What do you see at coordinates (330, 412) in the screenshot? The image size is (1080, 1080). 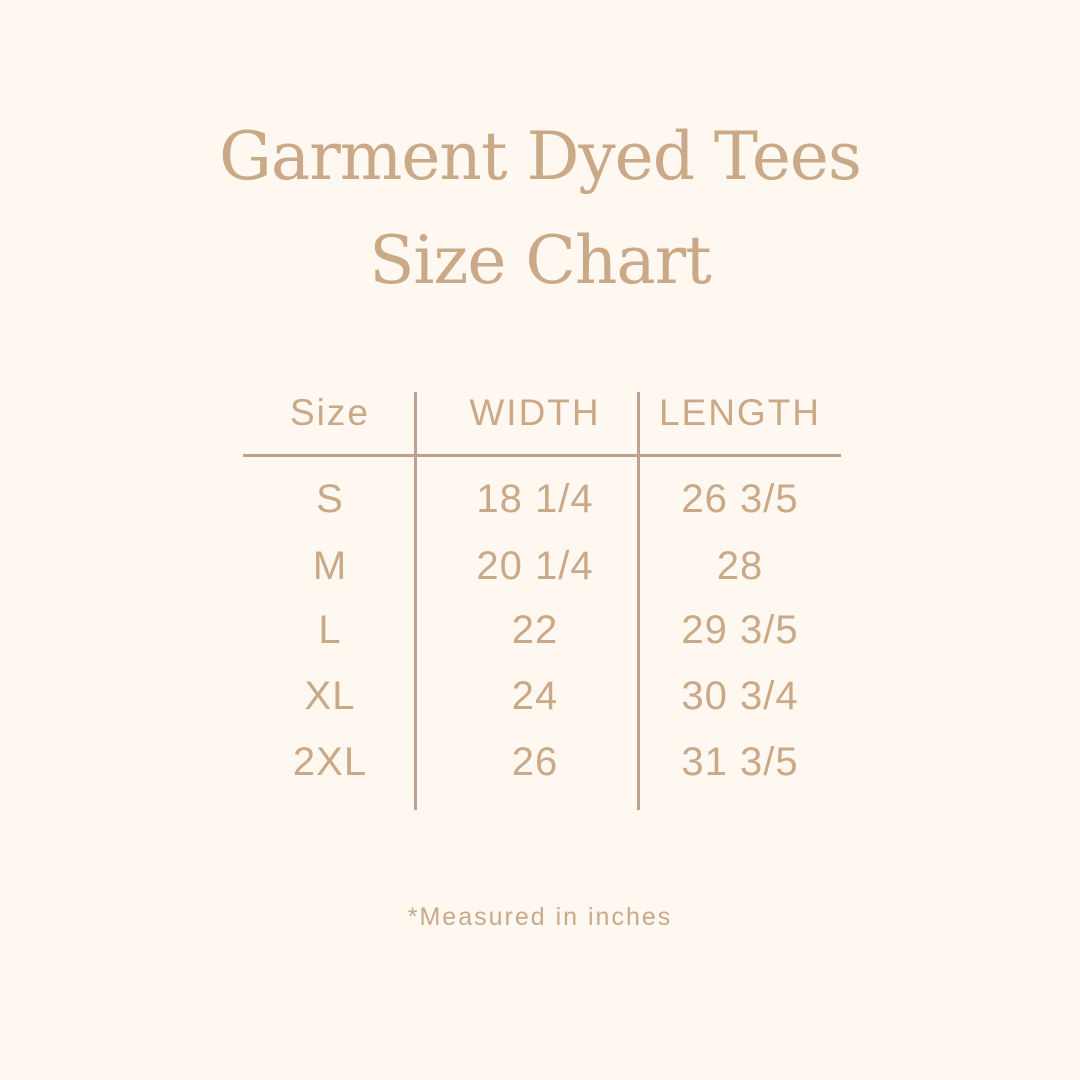 I see `header-size: Size` at bounding box center [330, 412].